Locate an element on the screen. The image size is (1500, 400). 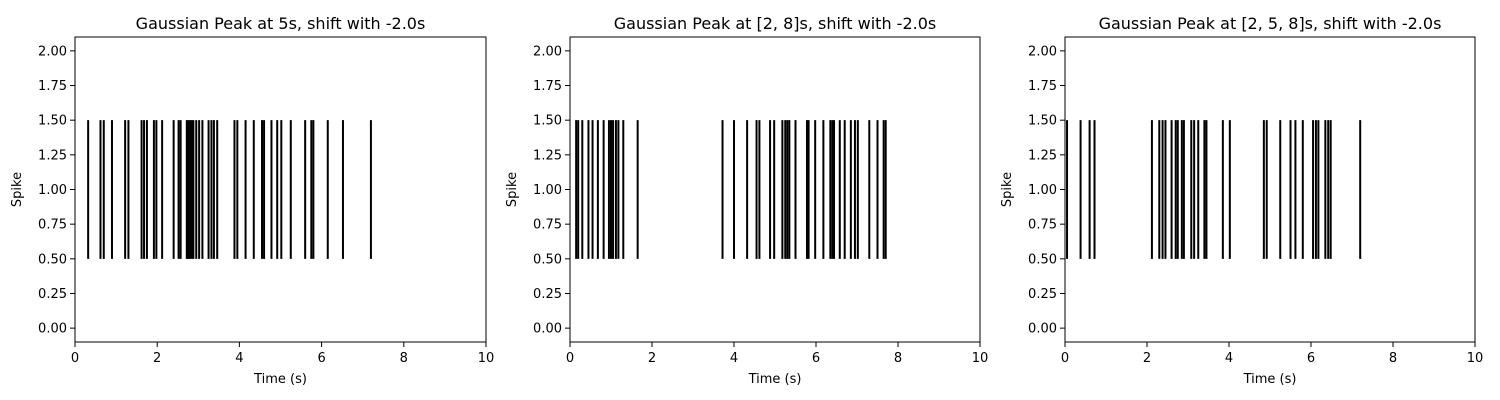
panel-3-y-tick-label-5: 1.00 is located at coordinates (1042, 190).